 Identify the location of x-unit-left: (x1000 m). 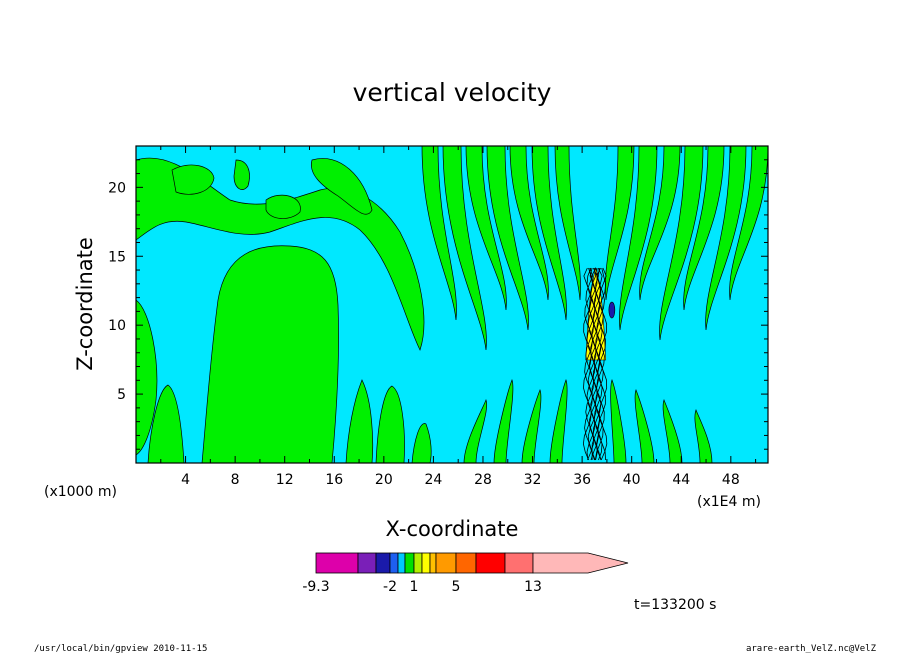
(80, 492).